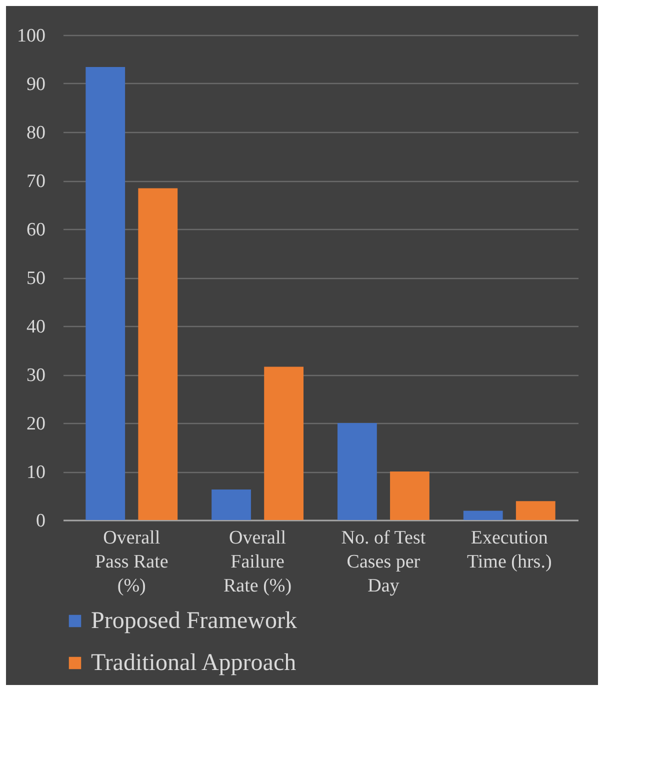 This screenshot has height=762, width=667. Describe the element at coordinates (31, 36) in the screenshot. I see `y-tick-label: 100` at that location.